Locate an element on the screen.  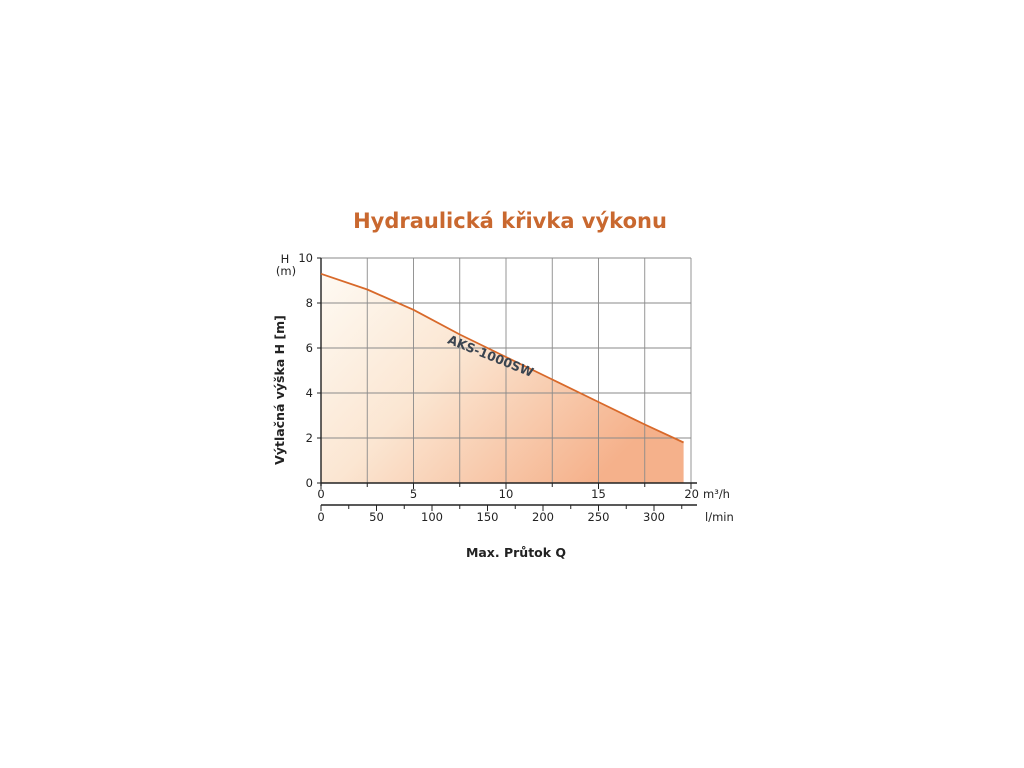
area-under-curve is located at coordinates (502, 378).